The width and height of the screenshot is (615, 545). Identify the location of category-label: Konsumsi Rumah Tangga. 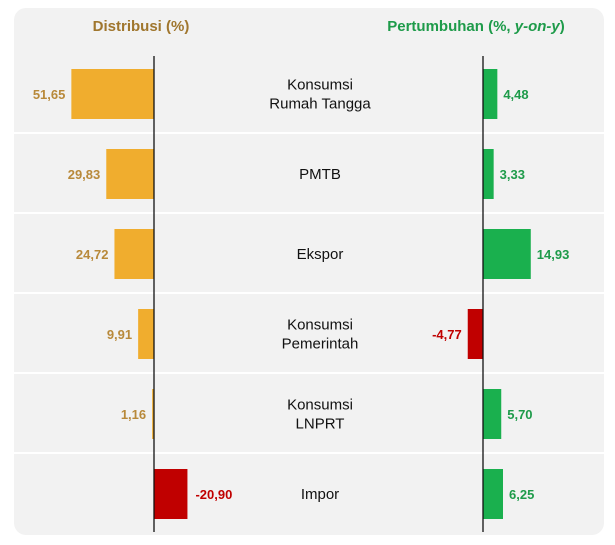
(320, 95).